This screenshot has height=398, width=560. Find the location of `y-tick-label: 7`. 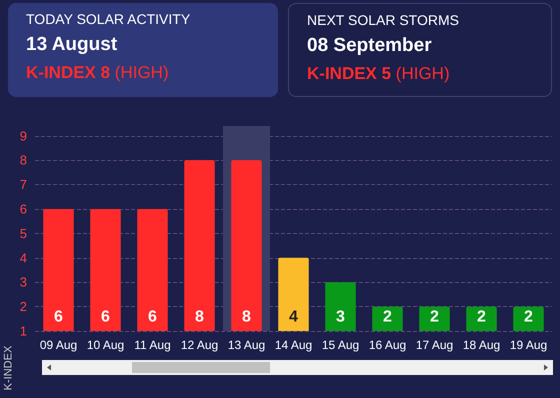

y-tick-label: 7 is located at coordinates (23, 184).